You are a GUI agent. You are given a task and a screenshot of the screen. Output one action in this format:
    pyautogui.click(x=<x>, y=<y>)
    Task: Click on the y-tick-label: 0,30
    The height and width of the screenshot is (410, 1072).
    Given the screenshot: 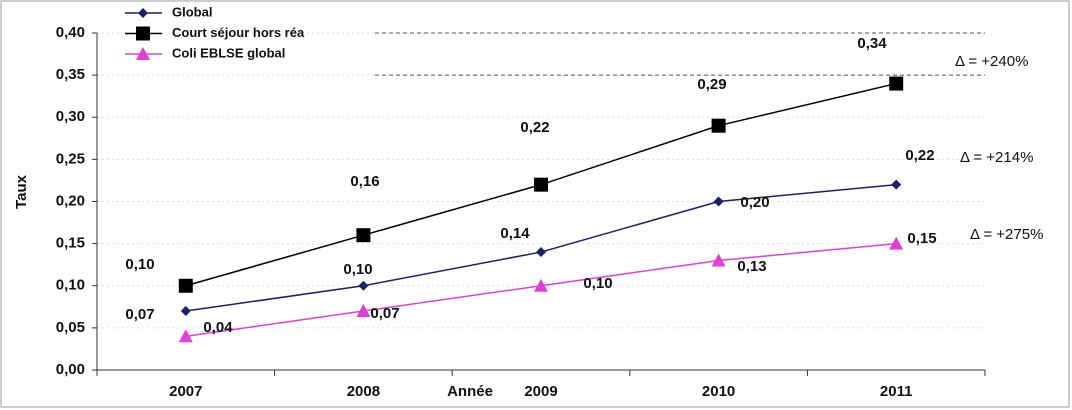 What is the action you would take?
    pyautogui.click(x=70, y=116)
    